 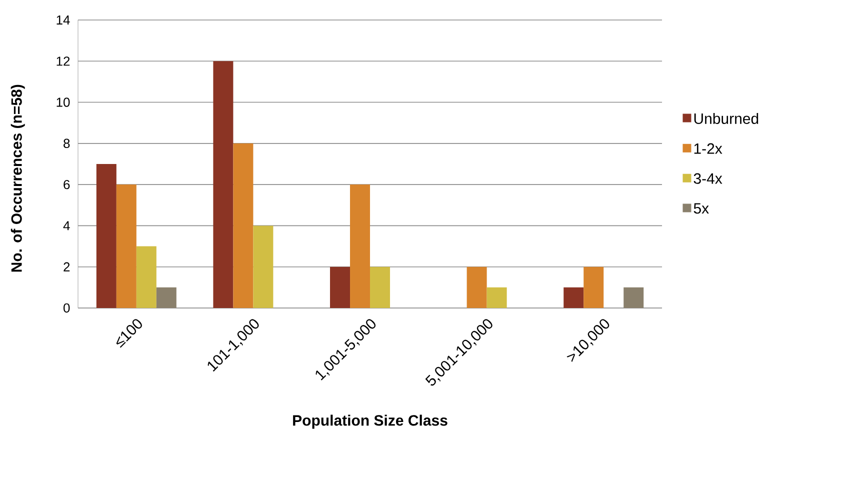 I want to click on legend-label: 5x, so click(x=701, y=208).